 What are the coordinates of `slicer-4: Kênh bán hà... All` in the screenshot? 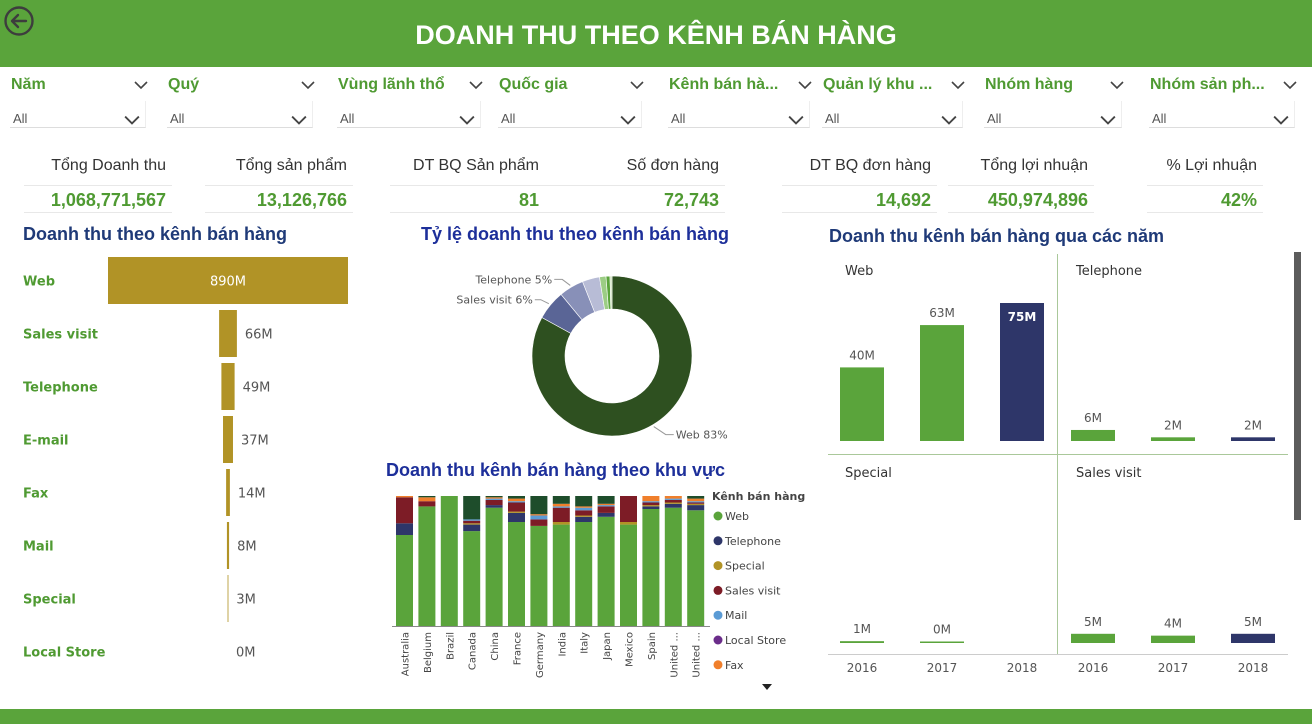 It's located at (741, 99).